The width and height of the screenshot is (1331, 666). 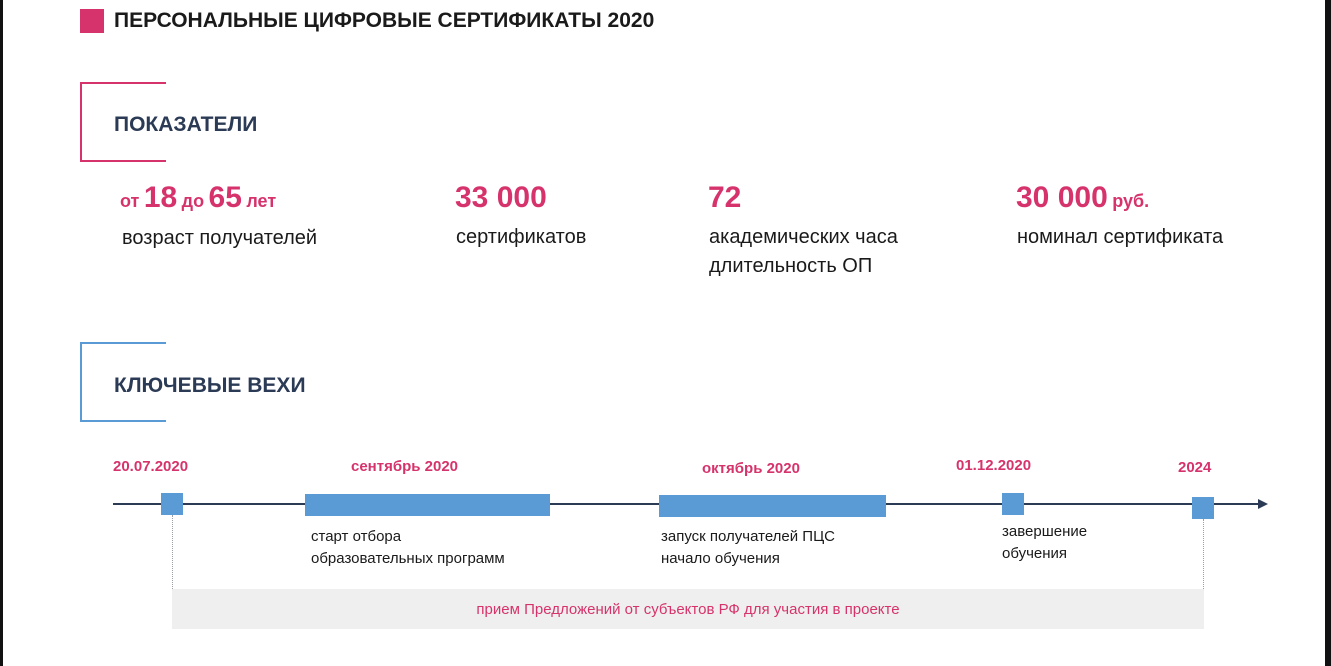 What do you see at coordinates (720, 558) in the screenshot?
I see `milestone-2-line-2: начало обучения` at bounding box center [720, 558].